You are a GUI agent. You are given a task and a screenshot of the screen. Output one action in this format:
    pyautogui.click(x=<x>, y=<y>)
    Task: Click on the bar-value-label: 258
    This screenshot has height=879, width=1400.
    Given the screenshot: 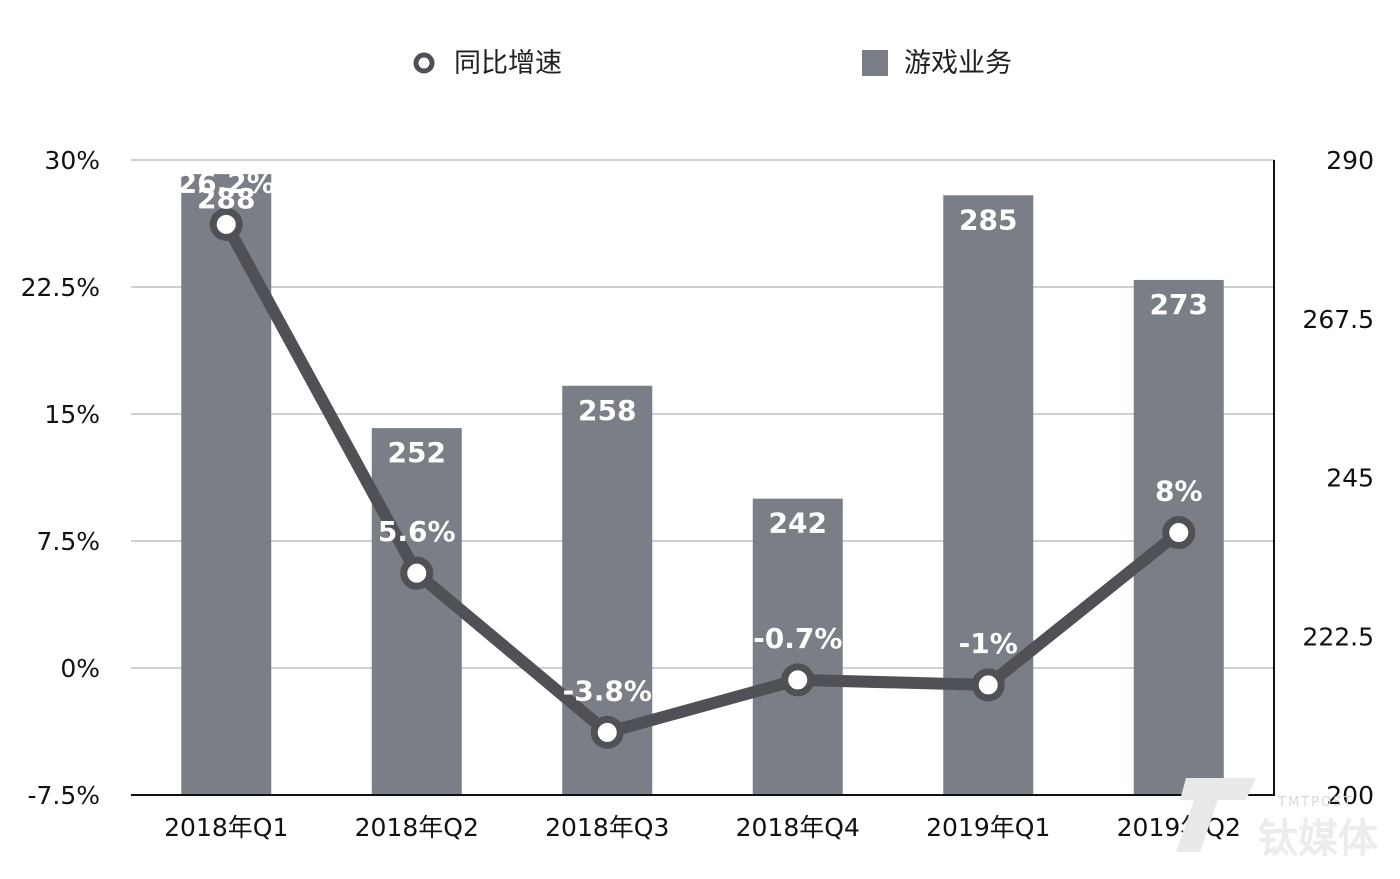 What is the action you would take?
    pyautogui.click(x=607, y=410)
    